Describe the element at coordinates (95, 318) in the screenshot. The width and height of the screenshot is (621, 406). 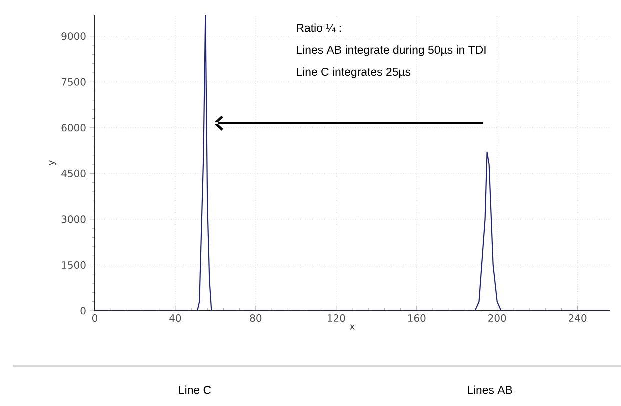
I see `x-tick-label: 0` at that location.